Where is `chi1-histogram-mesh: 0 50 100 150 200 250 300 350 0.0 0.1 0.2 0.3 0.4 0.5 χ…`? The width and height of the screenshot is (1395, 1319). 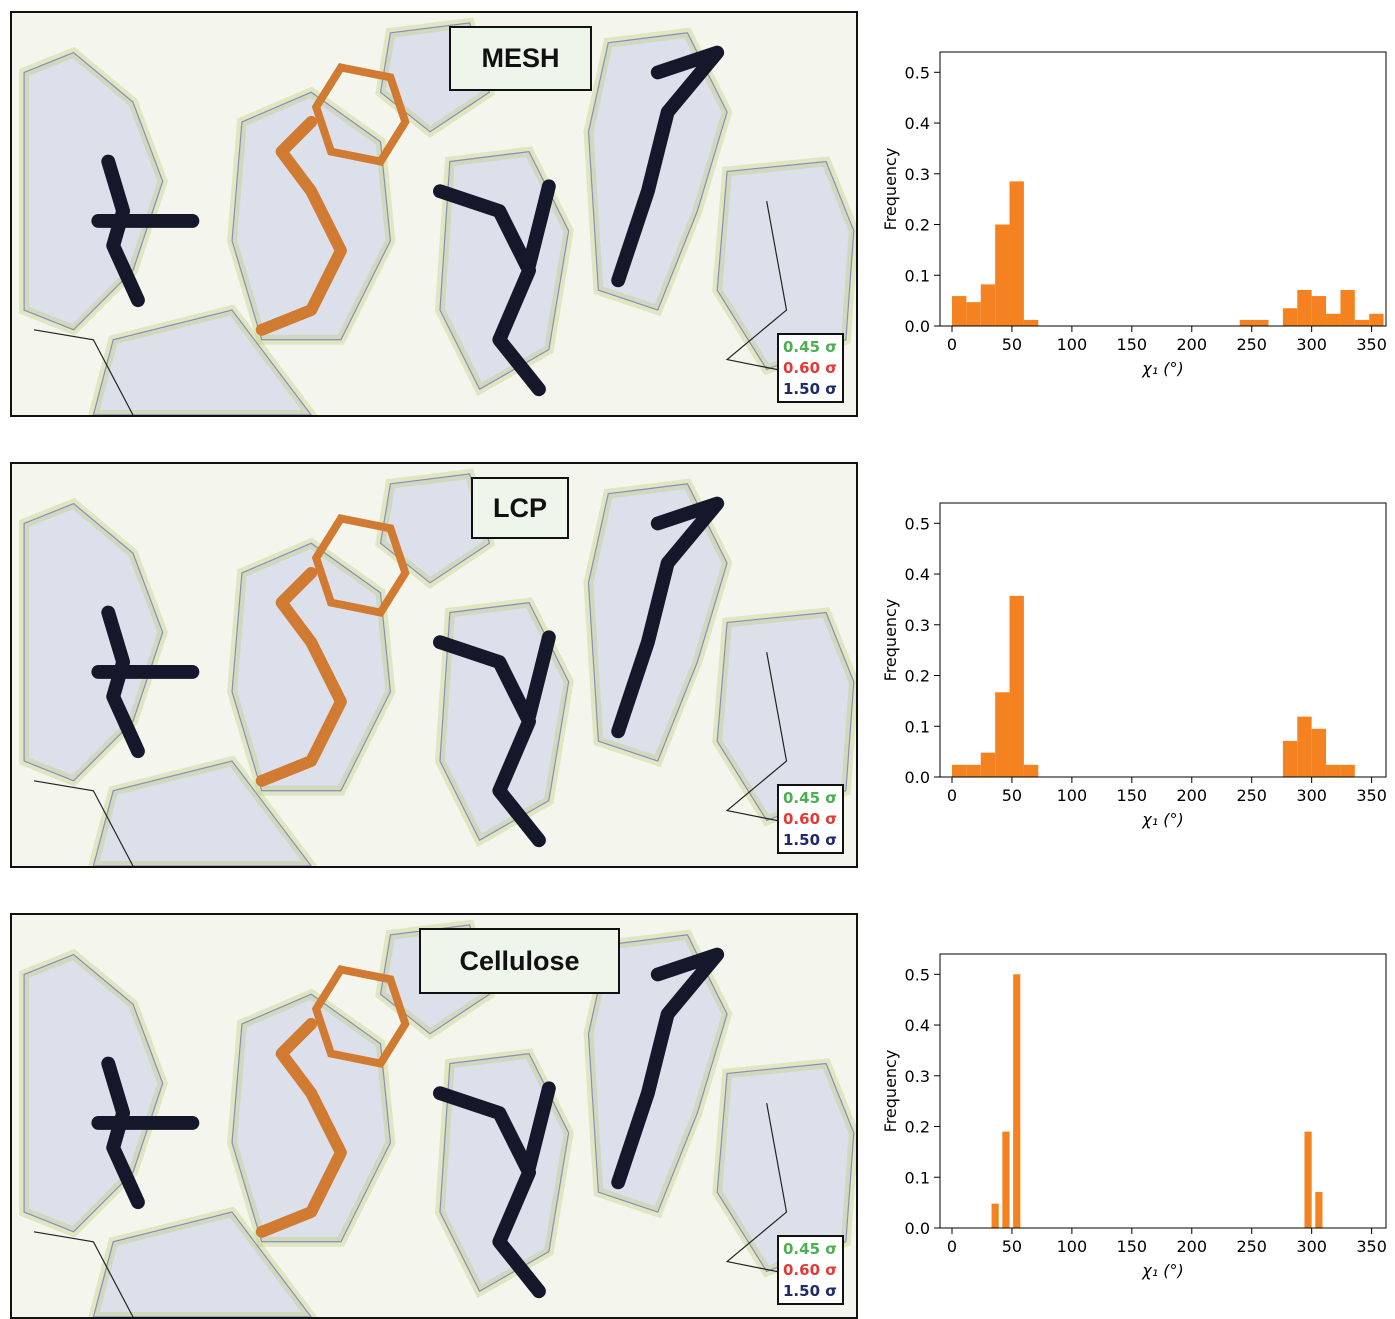
chi1-histogram-mesh: 0 50 100 150 200 250 300 350 0.0 0.1 0.2 0.3 0.4 0.5 χ… is located at coordinates (1134, 214).